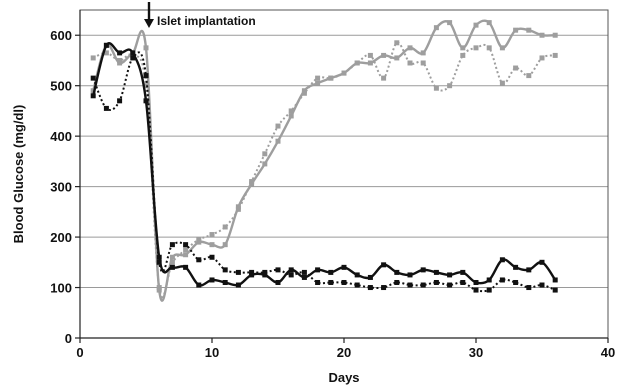 This screenshot has height=387, width=621. What do you see at coordinates (61, 86) in the screenshot?
I see `y-tick-label: 500` at bounding box center [61, 86].